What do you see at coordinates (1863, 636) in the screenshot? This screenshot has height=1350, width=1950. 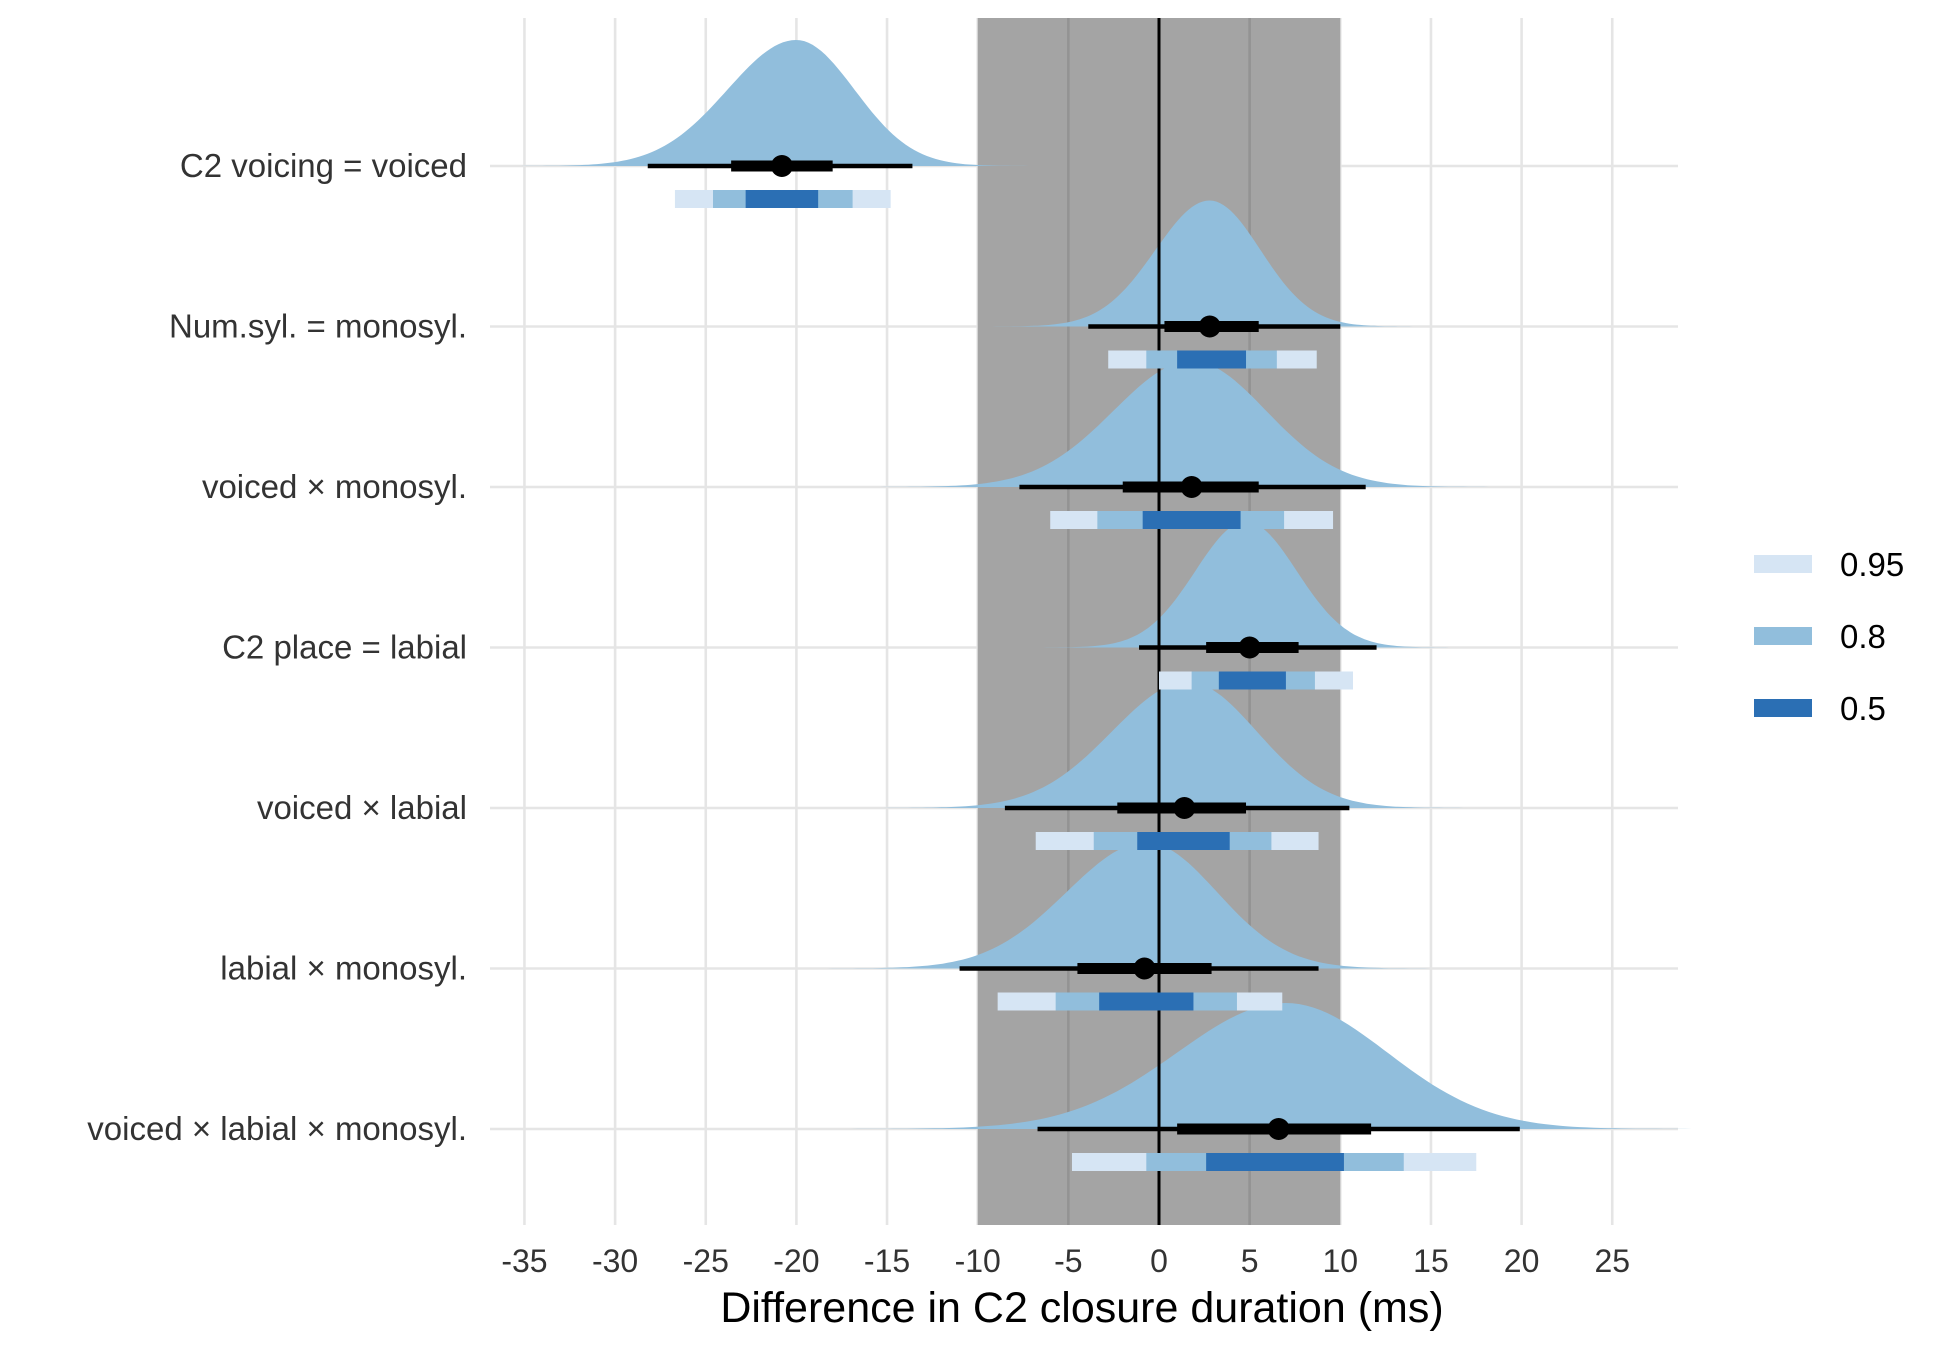 I see `legend-label: 0.8` at bounding box center [1863, 636].